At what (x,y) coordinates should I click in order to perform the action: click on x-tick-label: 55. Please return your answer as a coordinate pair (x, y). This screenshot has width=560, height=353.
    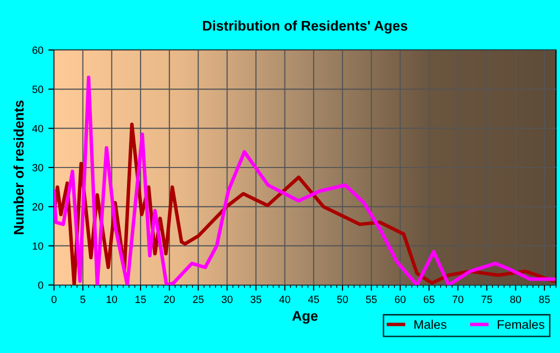
    Looking at the image, I should click on (371, 300).